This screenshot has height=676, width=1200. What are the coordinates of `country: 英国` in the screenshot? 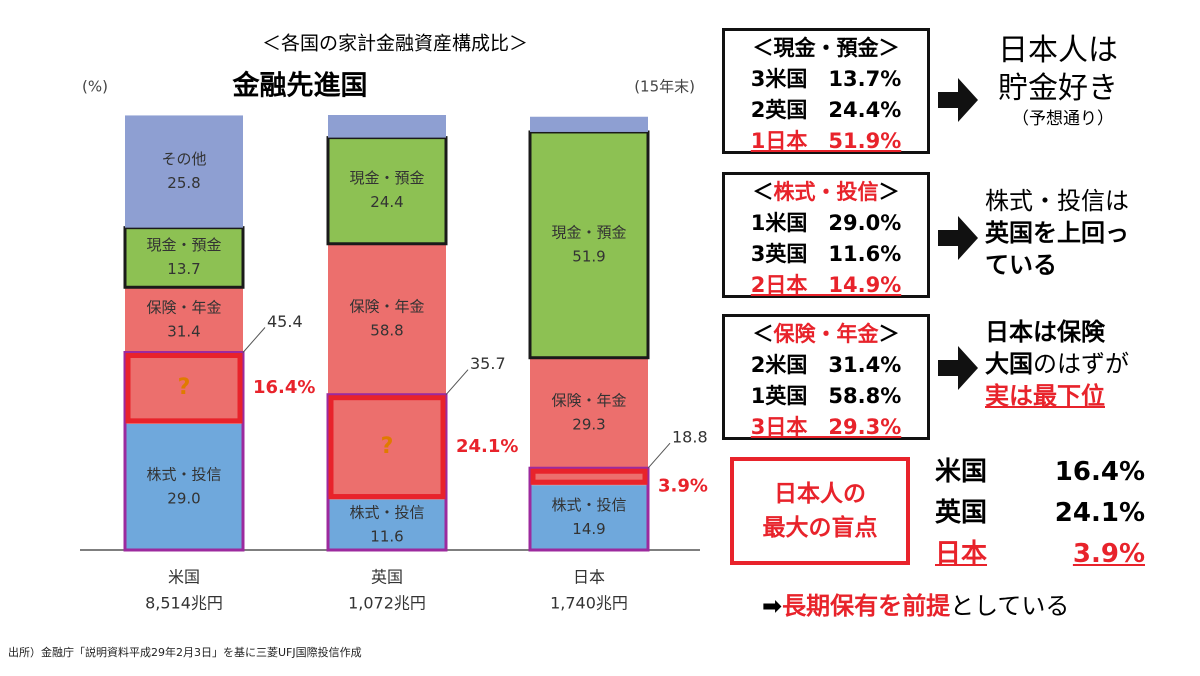 It's located at (961, 513).